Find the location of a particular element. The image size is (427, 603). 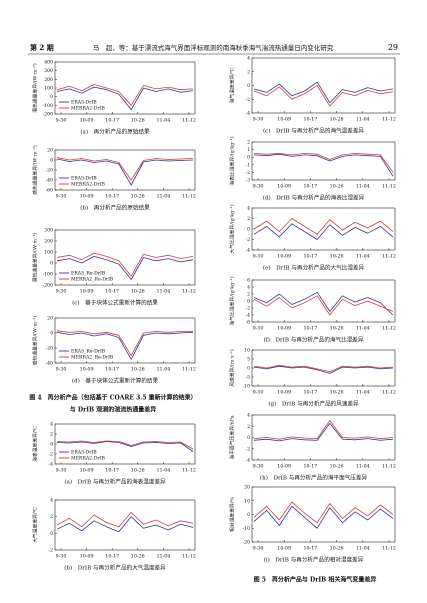

legend-label: ERA5-DrIB is located at coordinates (84, 103).